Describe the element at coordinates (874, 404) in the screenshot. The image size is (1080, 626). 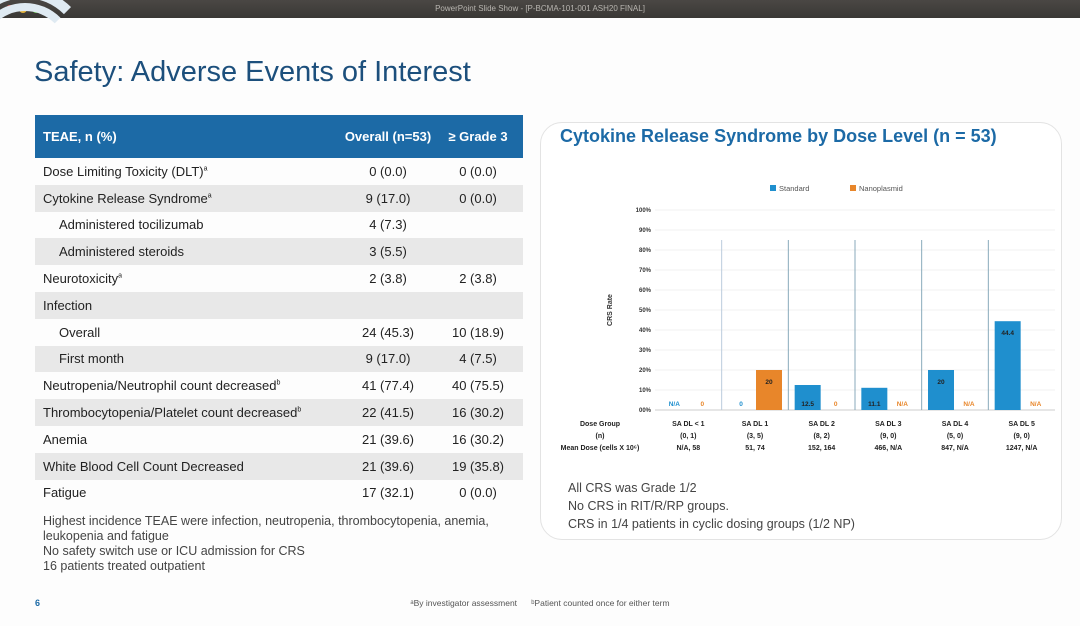
I see `data-label: 11.1` at that location.